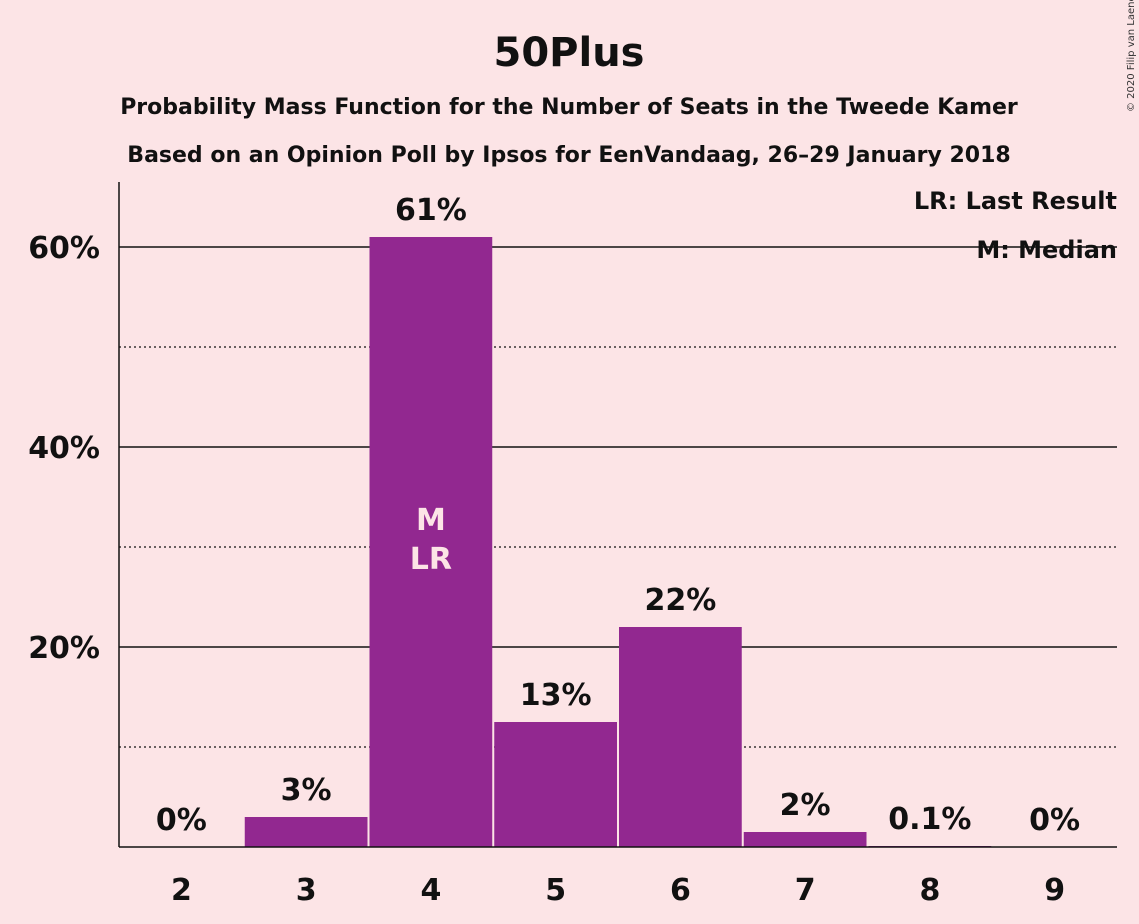 This screenshot has height=924, width=1139. Describe the element at coordinates (1046, 250) in the screenshot. I see `legend-median: M: Median` at that location.